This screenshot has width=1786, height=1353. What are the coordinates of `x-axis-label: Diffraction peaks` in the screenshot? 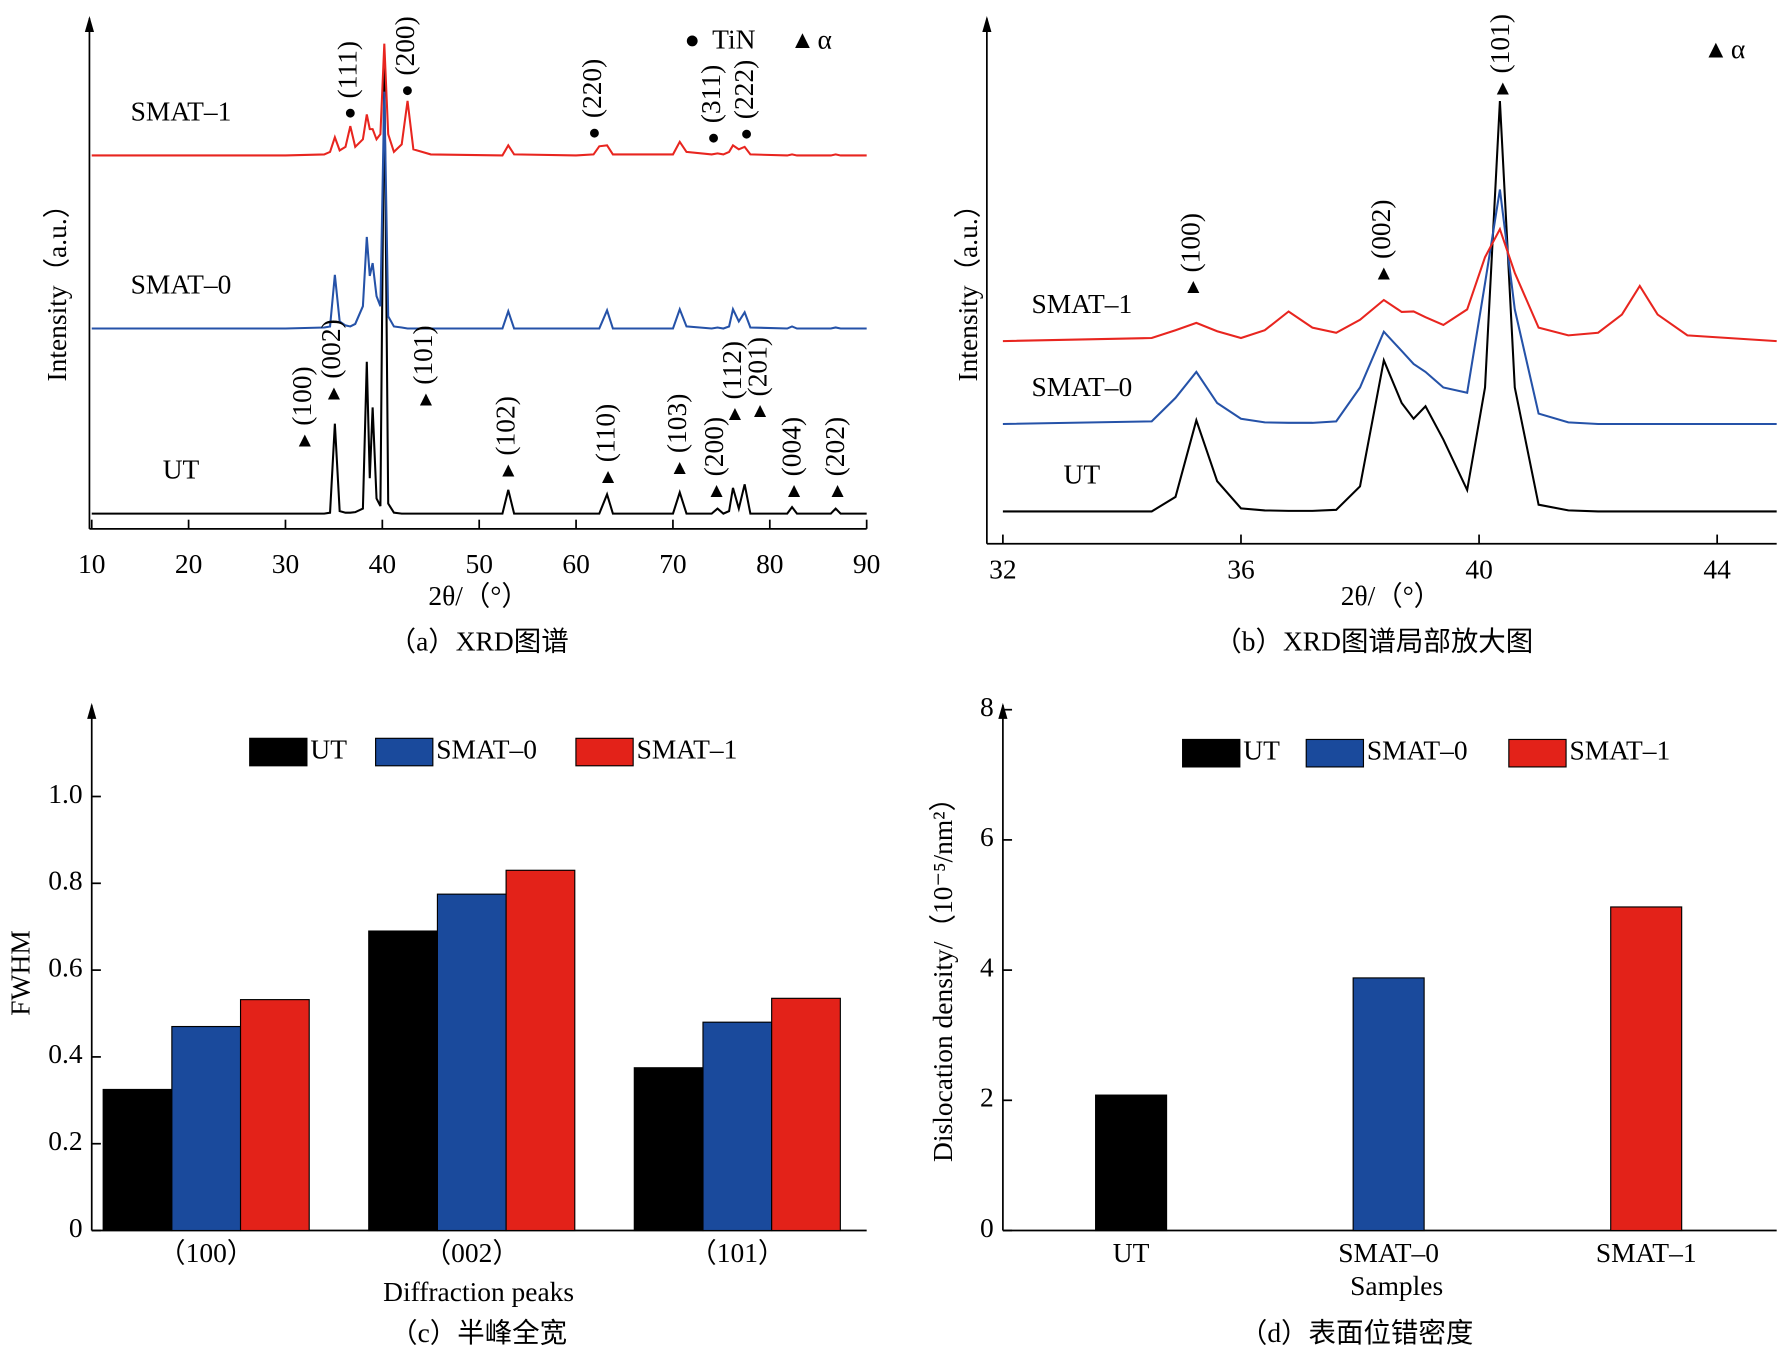 It's located at (478, 1292).